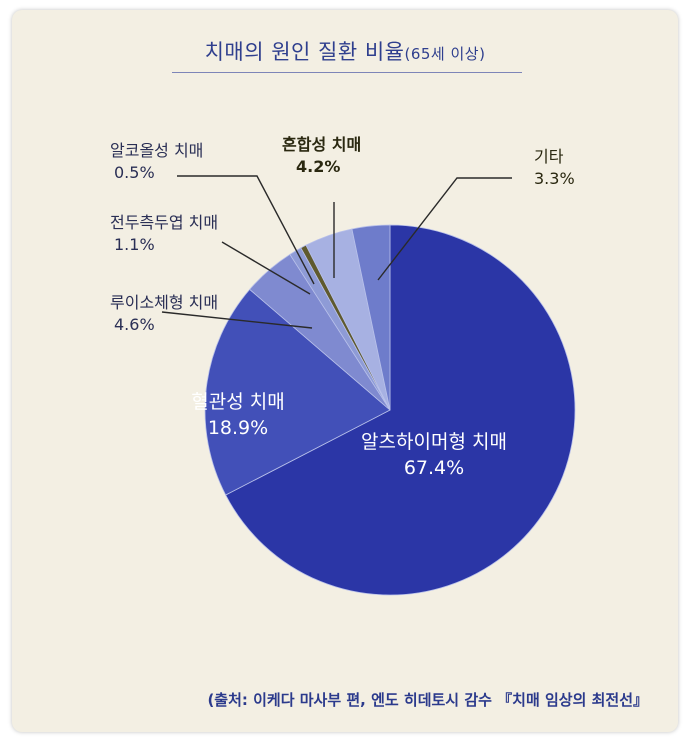 The width and height of the screenshot is (692, 744). I want to click on slice-name-vascular: 혈관성 치매, so click(237, 402).